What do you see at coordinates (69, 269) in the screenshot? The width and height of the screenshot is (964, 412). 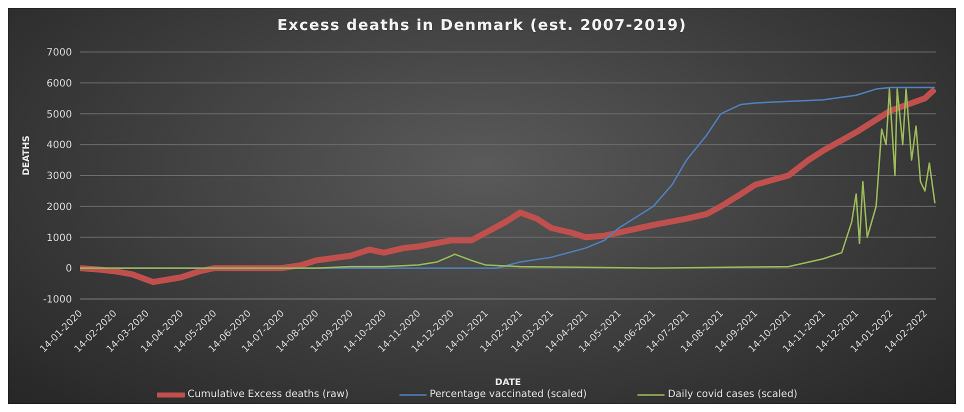 I see `y-tick-label: 0` at bounding box center [69, 269].